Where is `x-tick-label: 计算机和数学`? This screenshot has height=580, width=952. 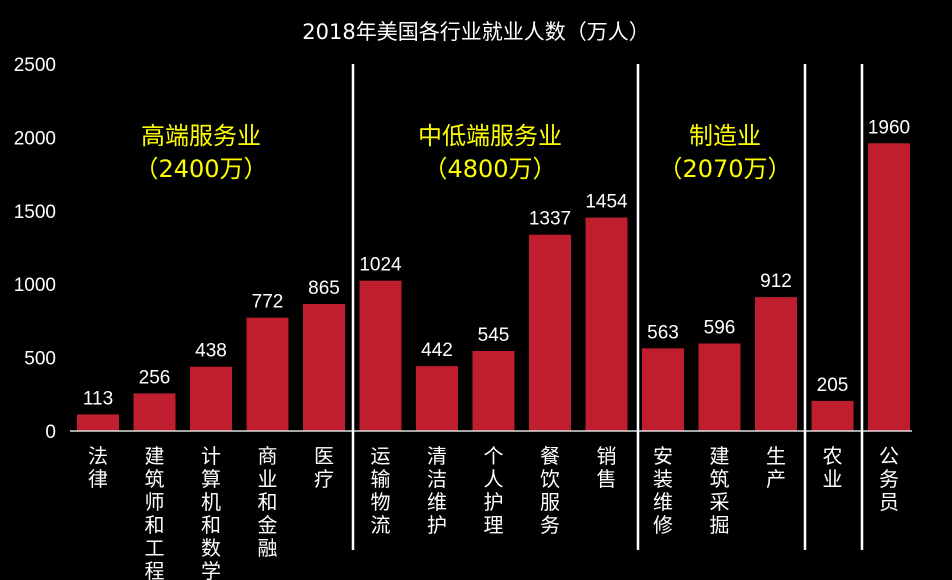
x-tick-label: 计算机和数学 is located at coordinates (211, 512).